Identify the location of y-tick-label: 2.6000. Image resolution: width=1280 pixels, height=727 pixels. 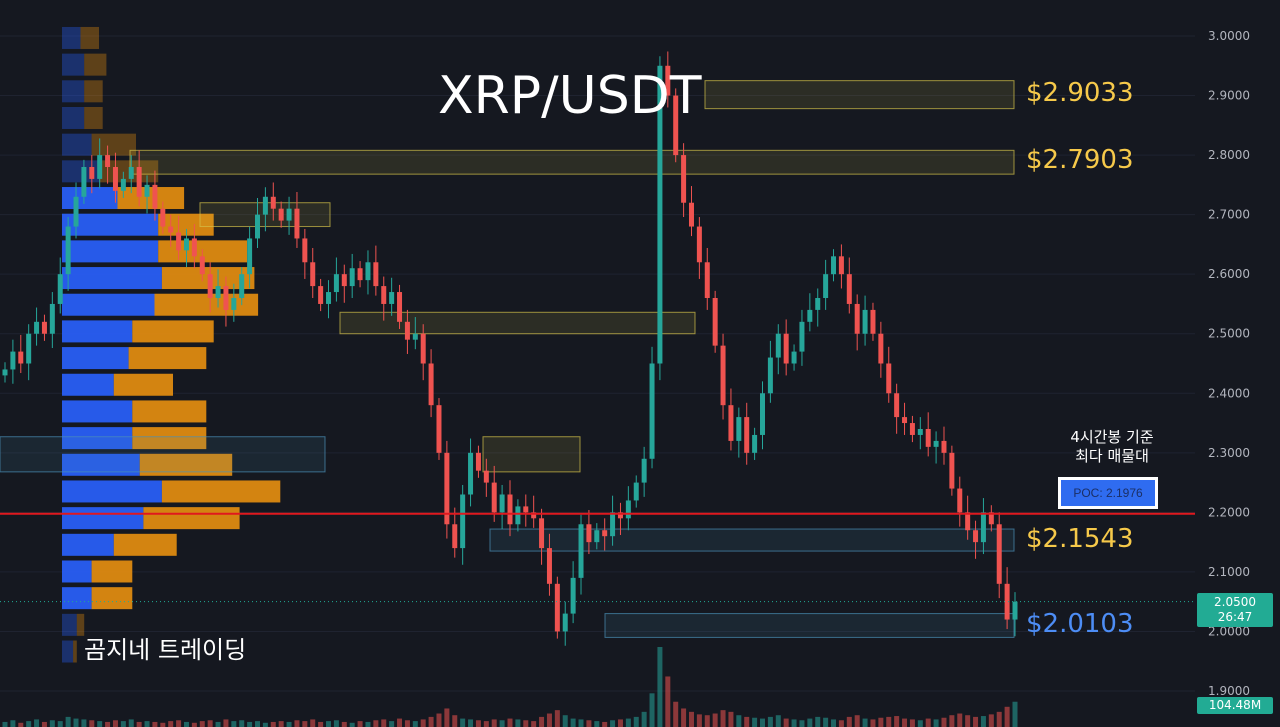
(1229, 274).